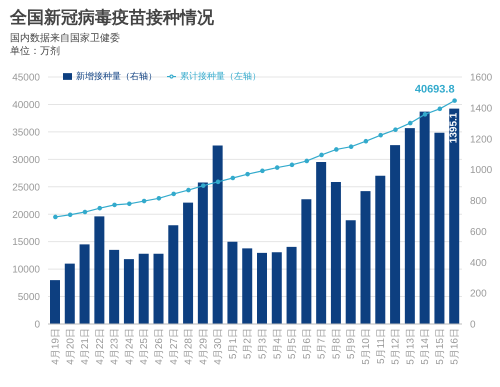 The width and height of the screenshot is (500, 387). I want to click on x-tick-label: 5月1日, so click(233, 344).